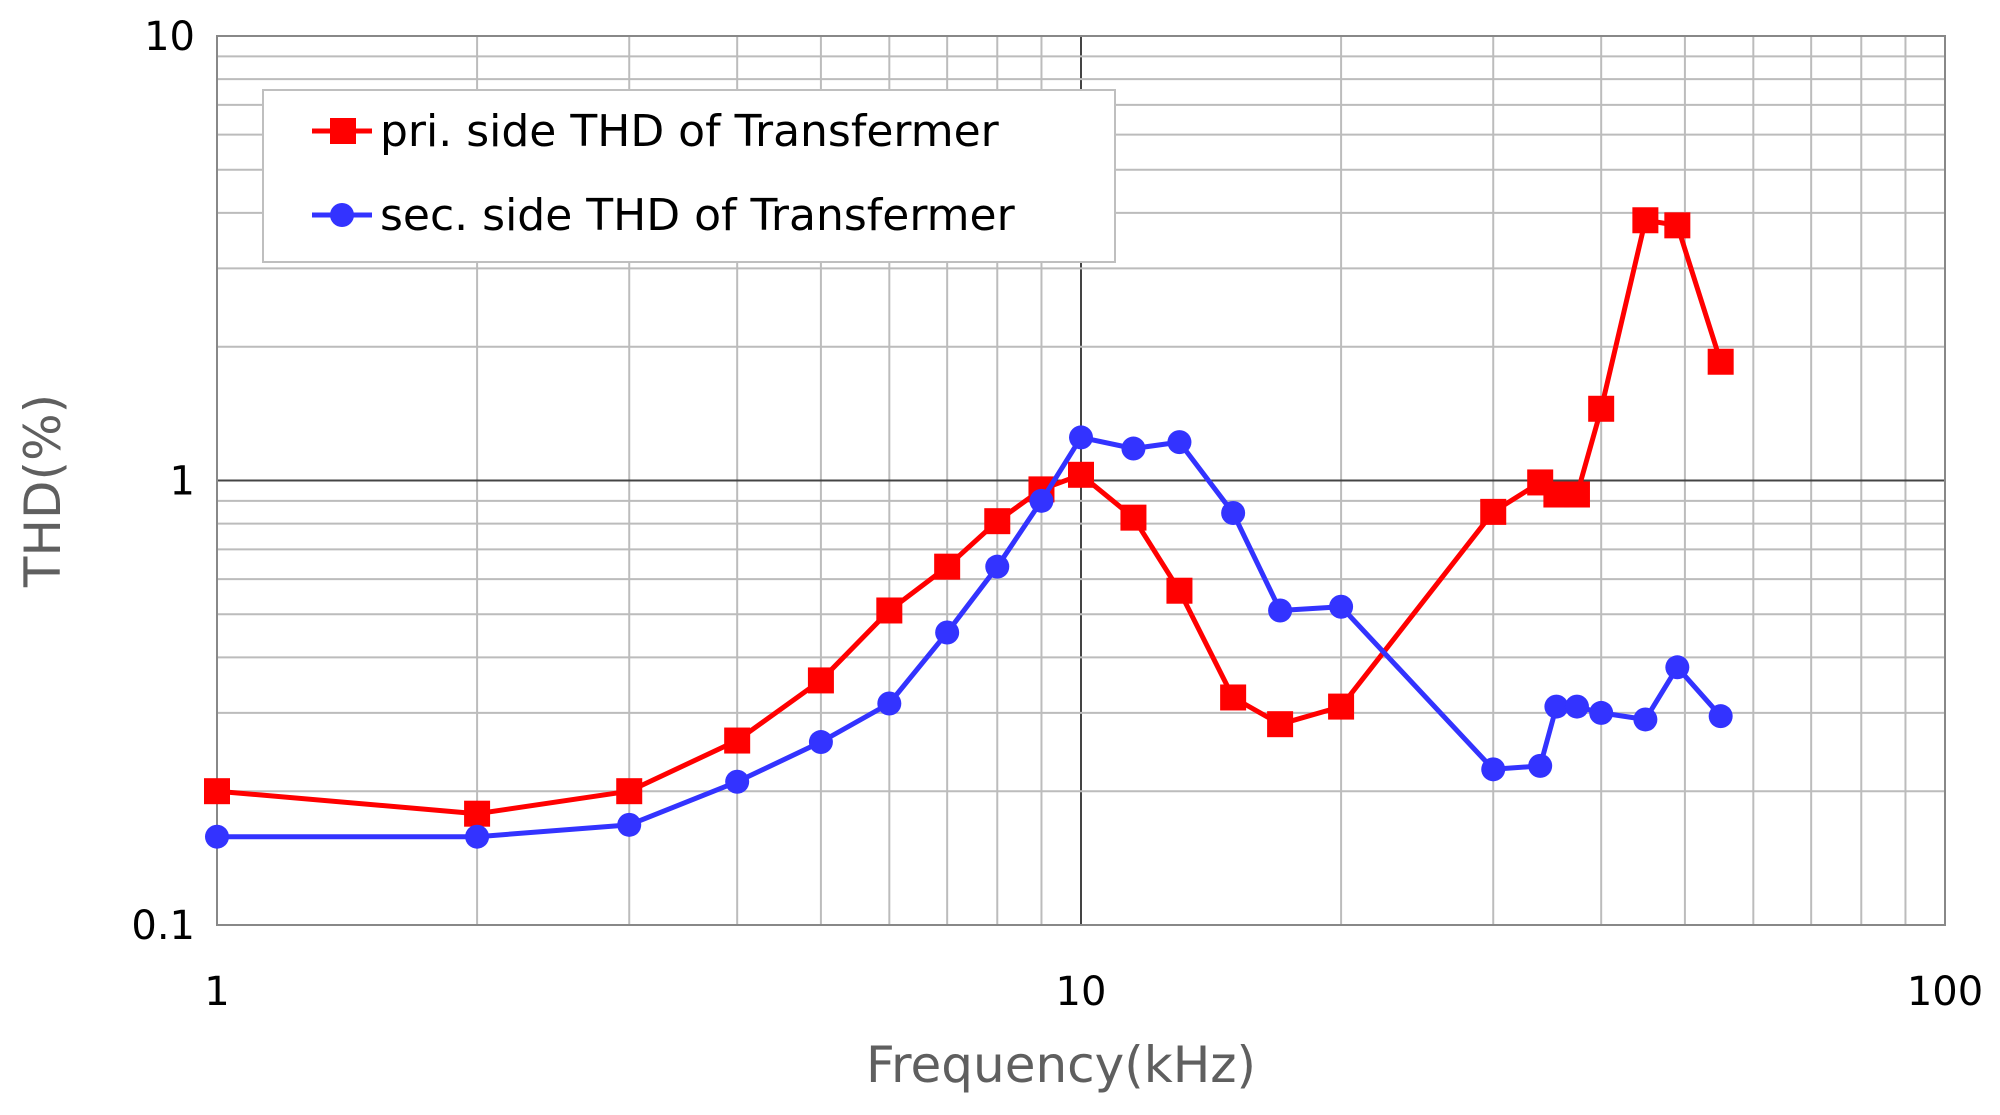 This screenshot has height=1115, width=2000. Describe the element at coordinates (698, 215) in the screenshot. I see `legend-label-sec: sec. side THD of Transfermer` at that location.